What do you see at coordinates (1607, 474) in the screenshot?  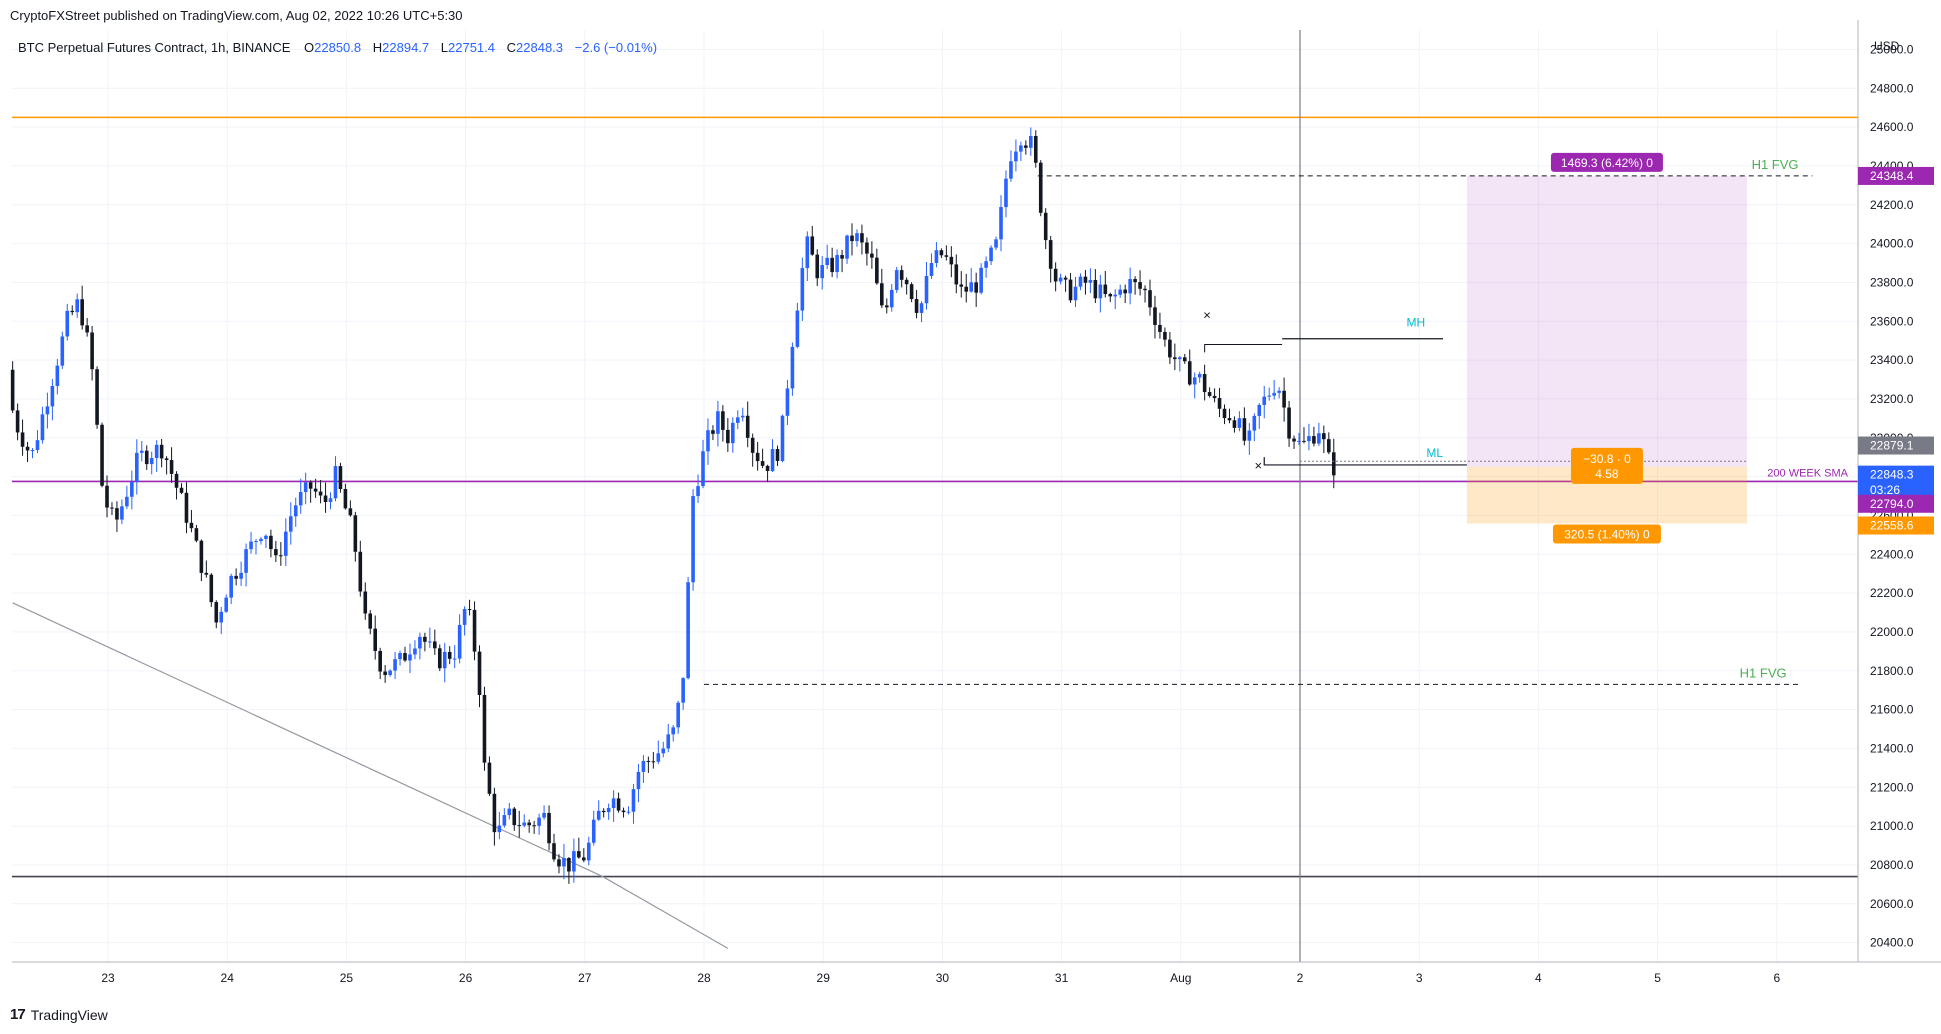 I see `entry-label-line2: 4.58` at bounding box center [1607, 474].